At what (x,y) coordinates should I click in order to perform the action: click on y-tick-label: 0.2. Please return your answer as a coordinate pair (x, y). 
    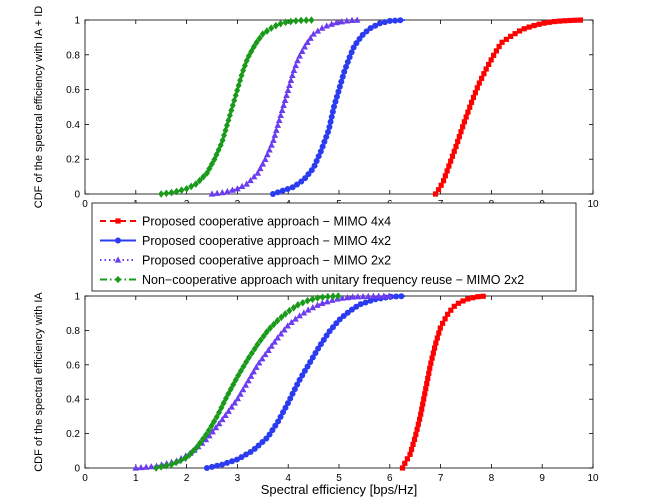
    Looking at the image, I should click on (73, 434).